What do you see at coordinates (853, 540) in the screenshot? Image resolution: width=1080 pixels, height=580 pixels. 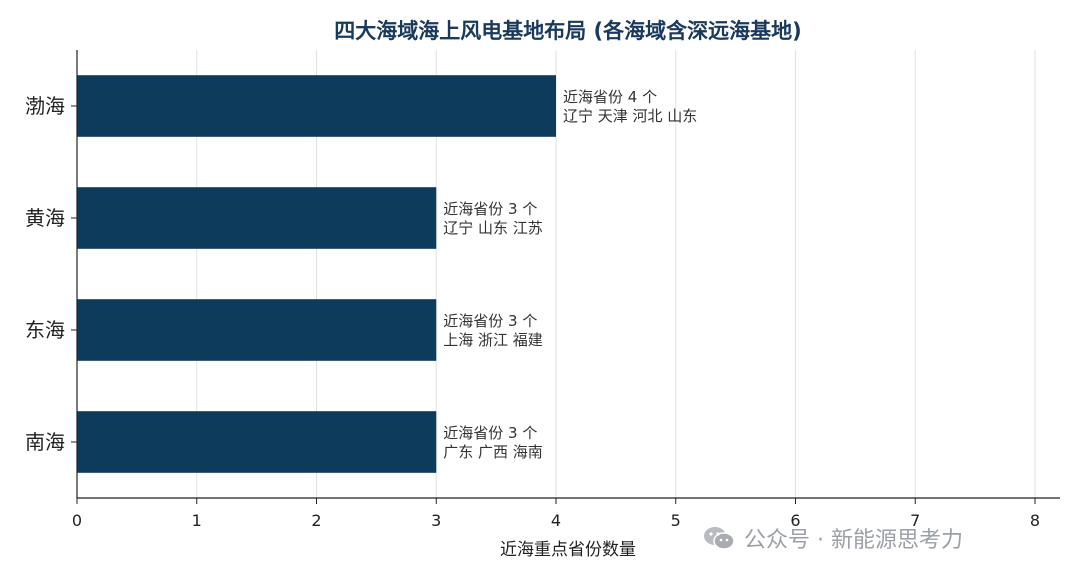 I see `watermark-text: 公众号 · 新能源思考力` at bounding box center [853, 540].